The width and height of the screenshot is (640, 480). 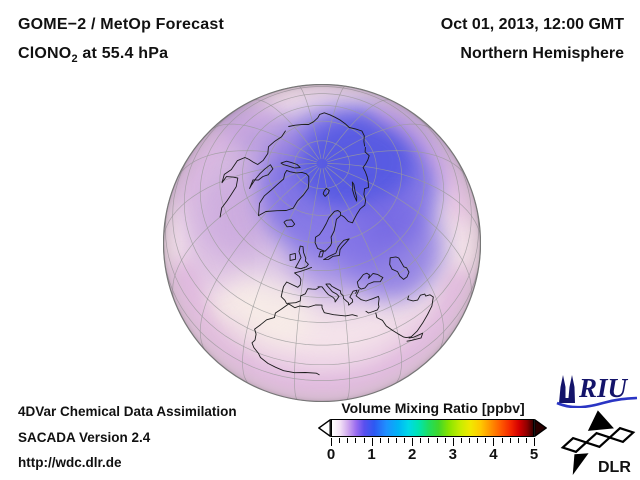 I want to click on date-label: Oct 01, 2013, 12:00 GMT, so click(x=532, y=24).